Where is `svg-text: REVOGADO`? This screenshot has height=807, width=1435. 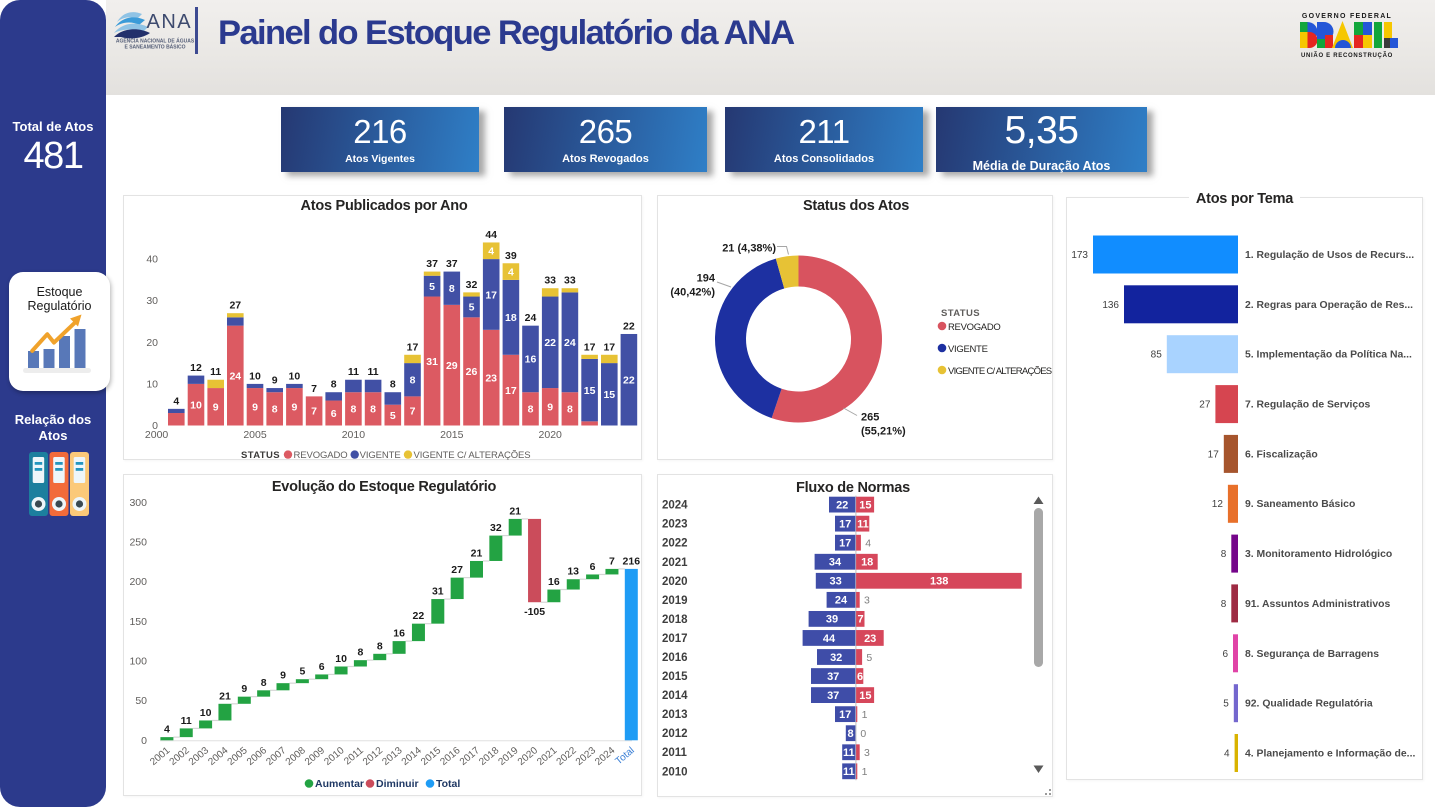
svg-text: REVOGADO is located at coordinates (974, 327).